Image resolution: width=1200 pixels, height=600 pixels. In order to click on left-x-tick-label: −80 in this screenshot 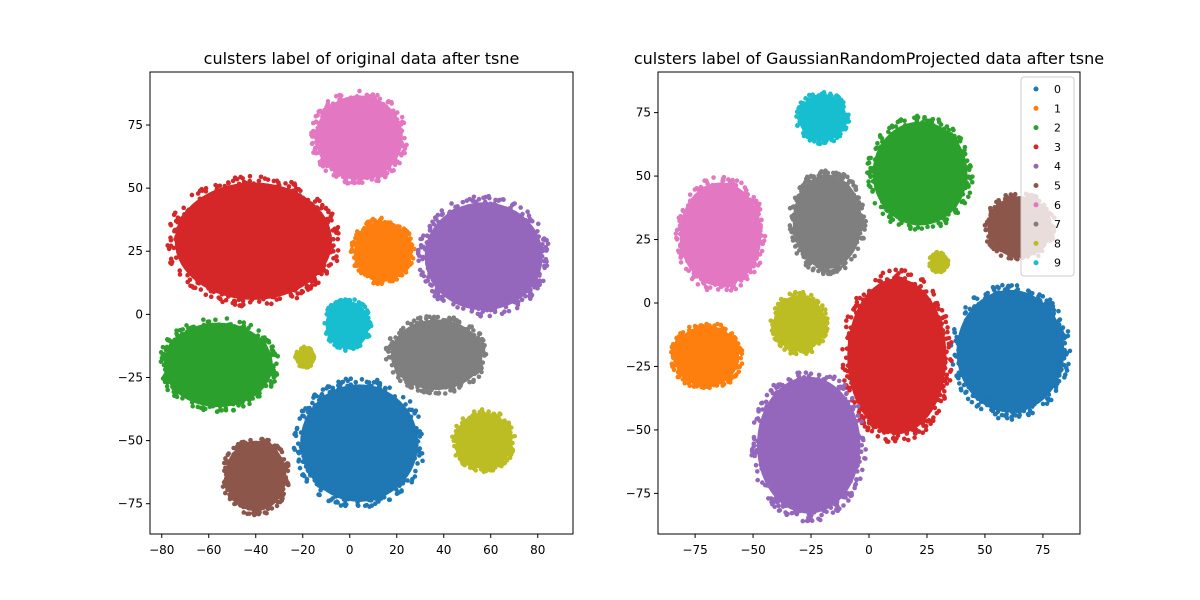, I will do `click(161, 550)`.